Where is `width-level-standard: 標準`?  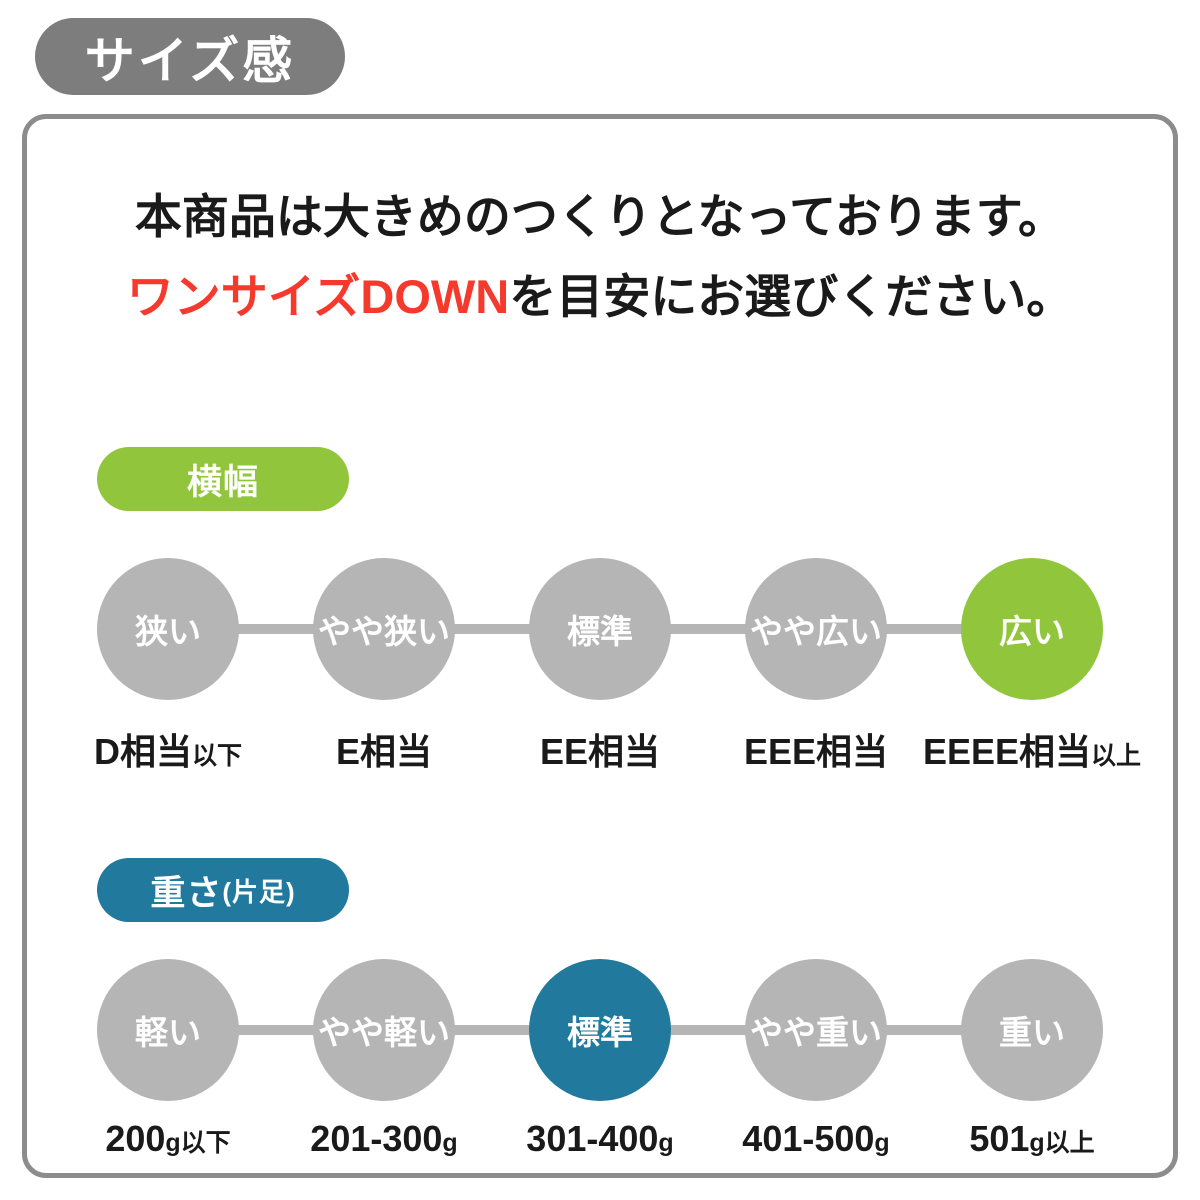 width-level-standard: 標準 is located at coordinates (600, 629).